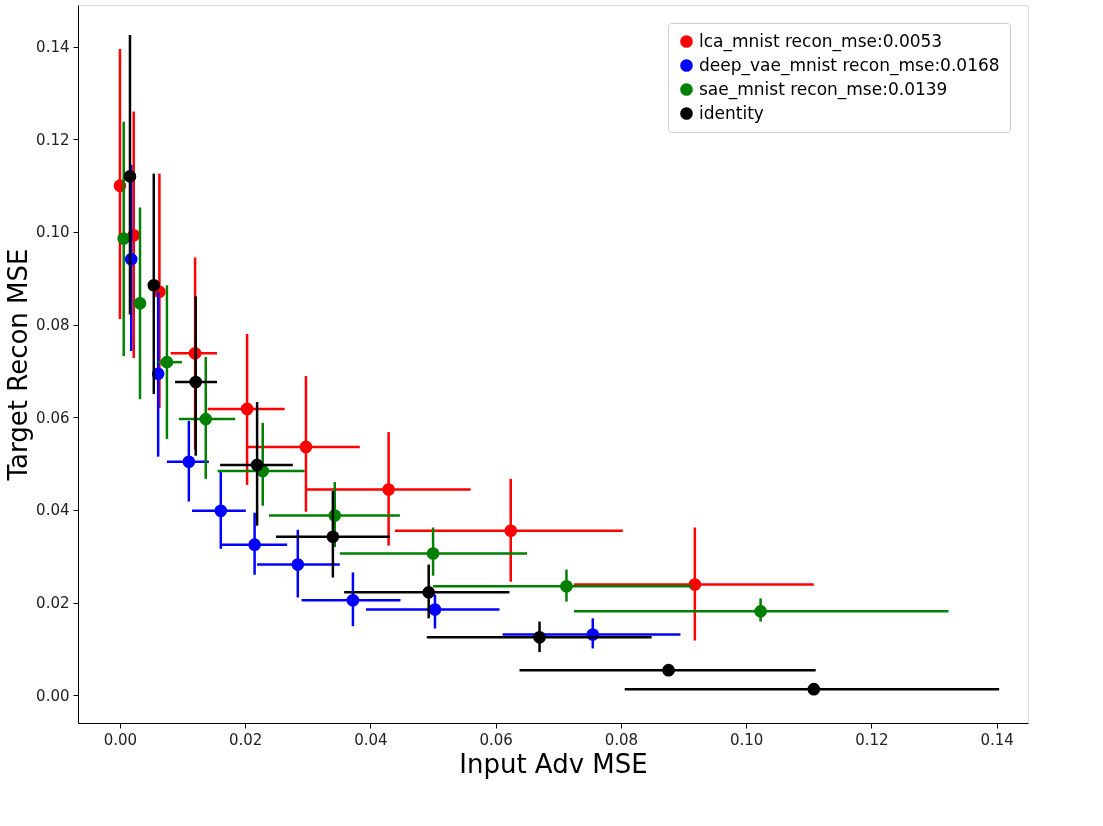 This screenshot has height=826, width=1103. What do you see at coordinates (53, 603) in the screenshot?
I see `y-tick-label: 0.02` at bounding box center [53, 603].